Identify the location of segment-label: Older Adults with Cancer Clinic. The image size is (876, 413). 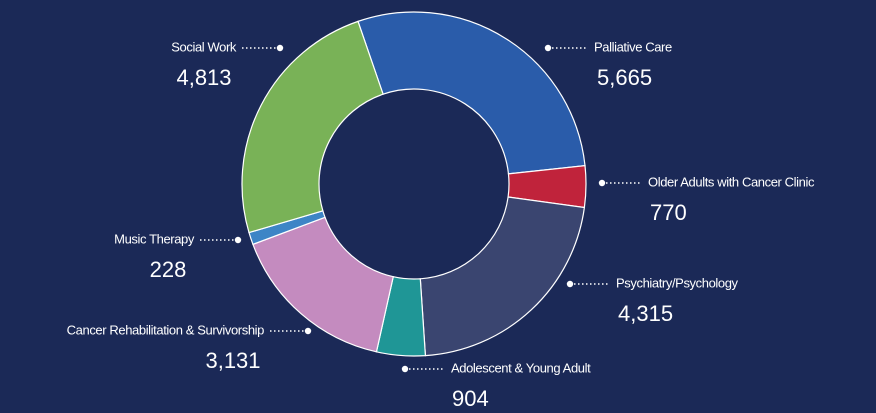
(731, 181).